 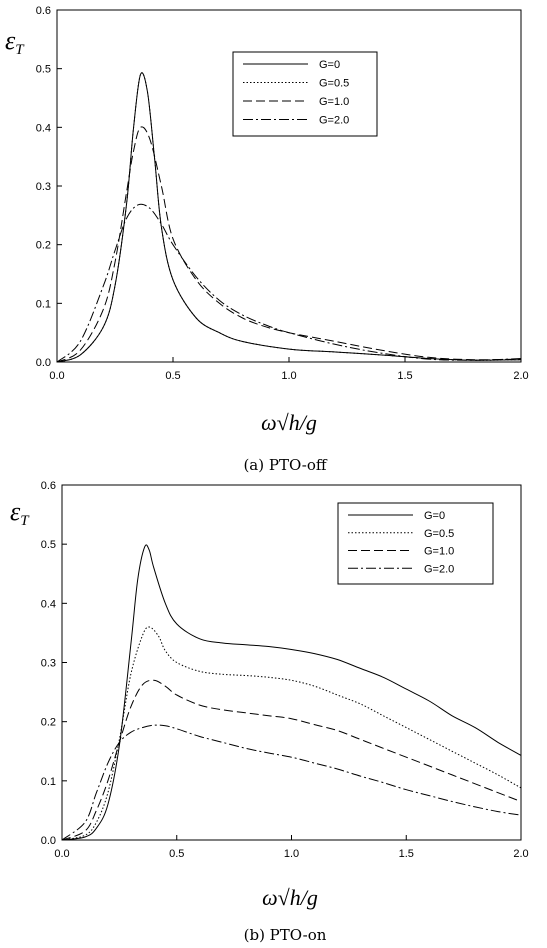 What do you see at coordinates (285, 935) in the screenshot?
I see `panel-caption: (b) PTO-on` at bounding box center [285, 935].